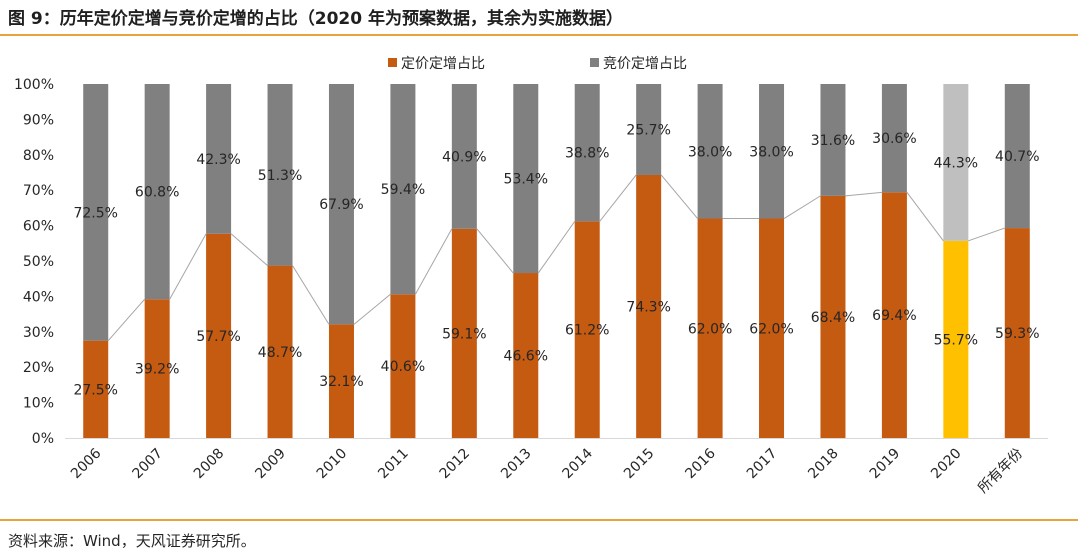  I want to click on data-label-bidding: 59.4%, so click(403, 190).